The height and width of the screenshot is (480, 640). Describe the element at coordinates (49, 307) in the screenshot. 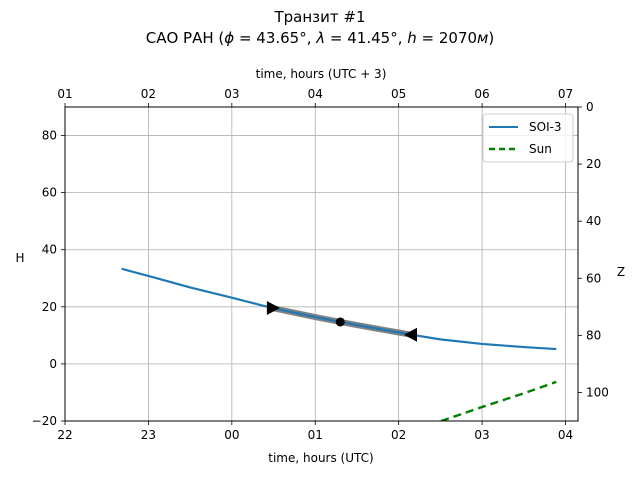

I see `y-tick-label: 20` at that location.